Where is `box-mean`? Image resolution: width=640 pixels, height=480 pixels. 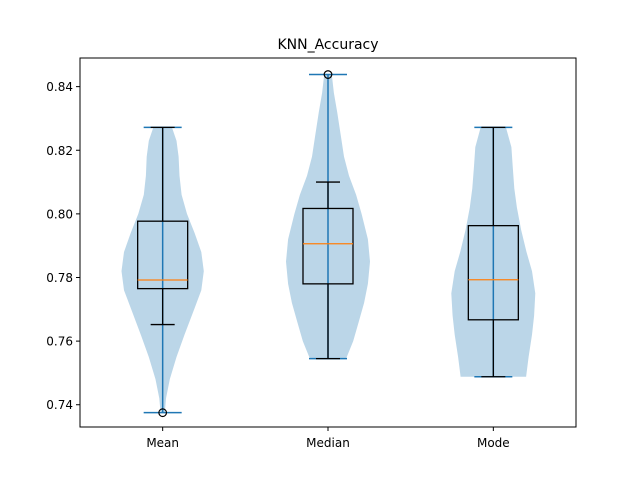 box-mean is located at coordinates (163, 255).